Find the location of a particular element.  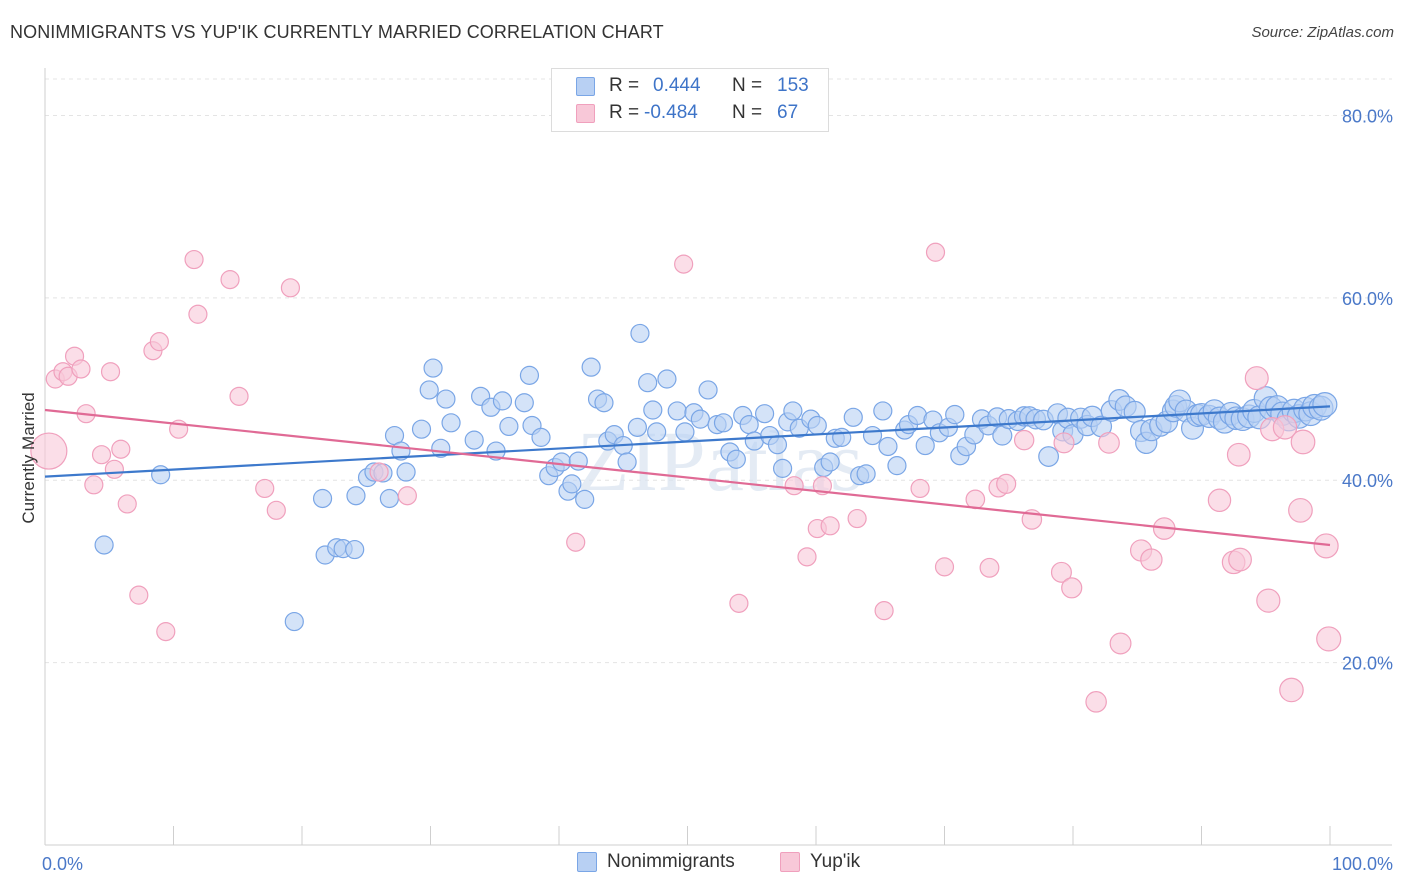

trend-line-yupik is located at coordinates (687, 477).